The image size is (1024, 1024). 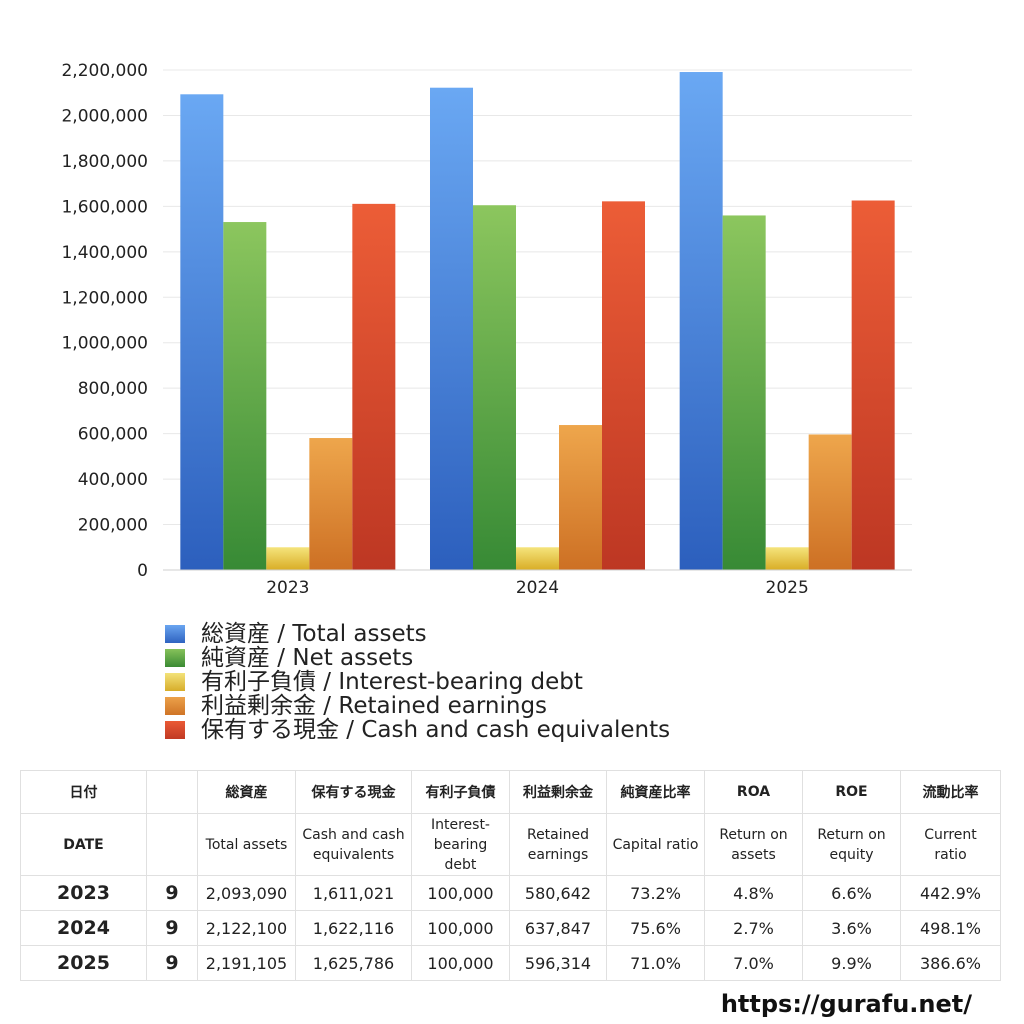 I want to click on x-axis: 2023 2024 2025, so click(x=537, y=583).